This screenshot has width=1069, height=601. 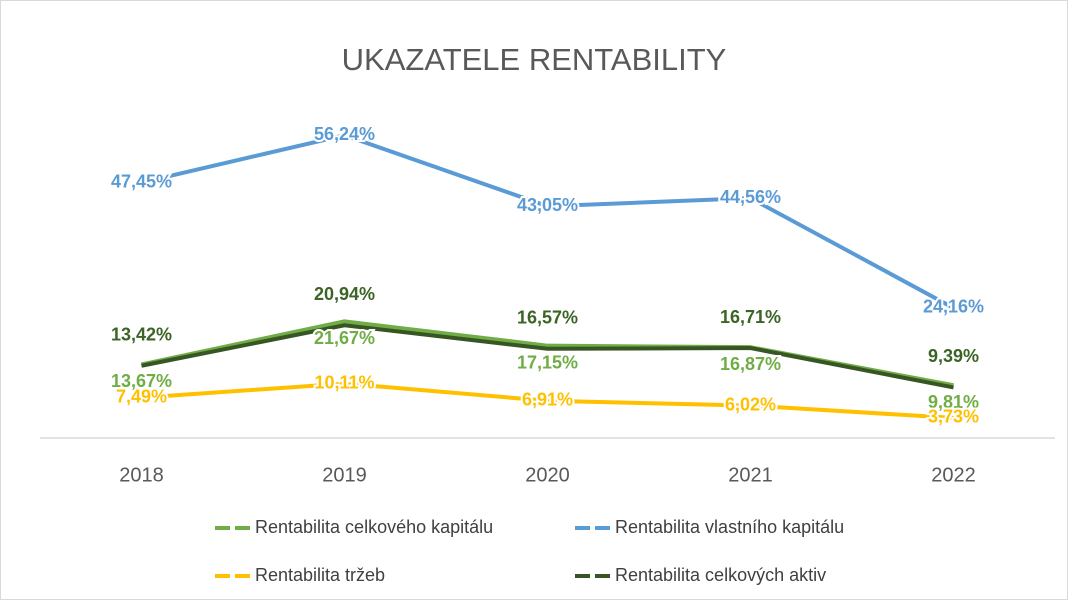 What do you see at coordinates (953, 307) in the screenshot?
I see `data-label: 24,16%` at bounding box center [953, 307].